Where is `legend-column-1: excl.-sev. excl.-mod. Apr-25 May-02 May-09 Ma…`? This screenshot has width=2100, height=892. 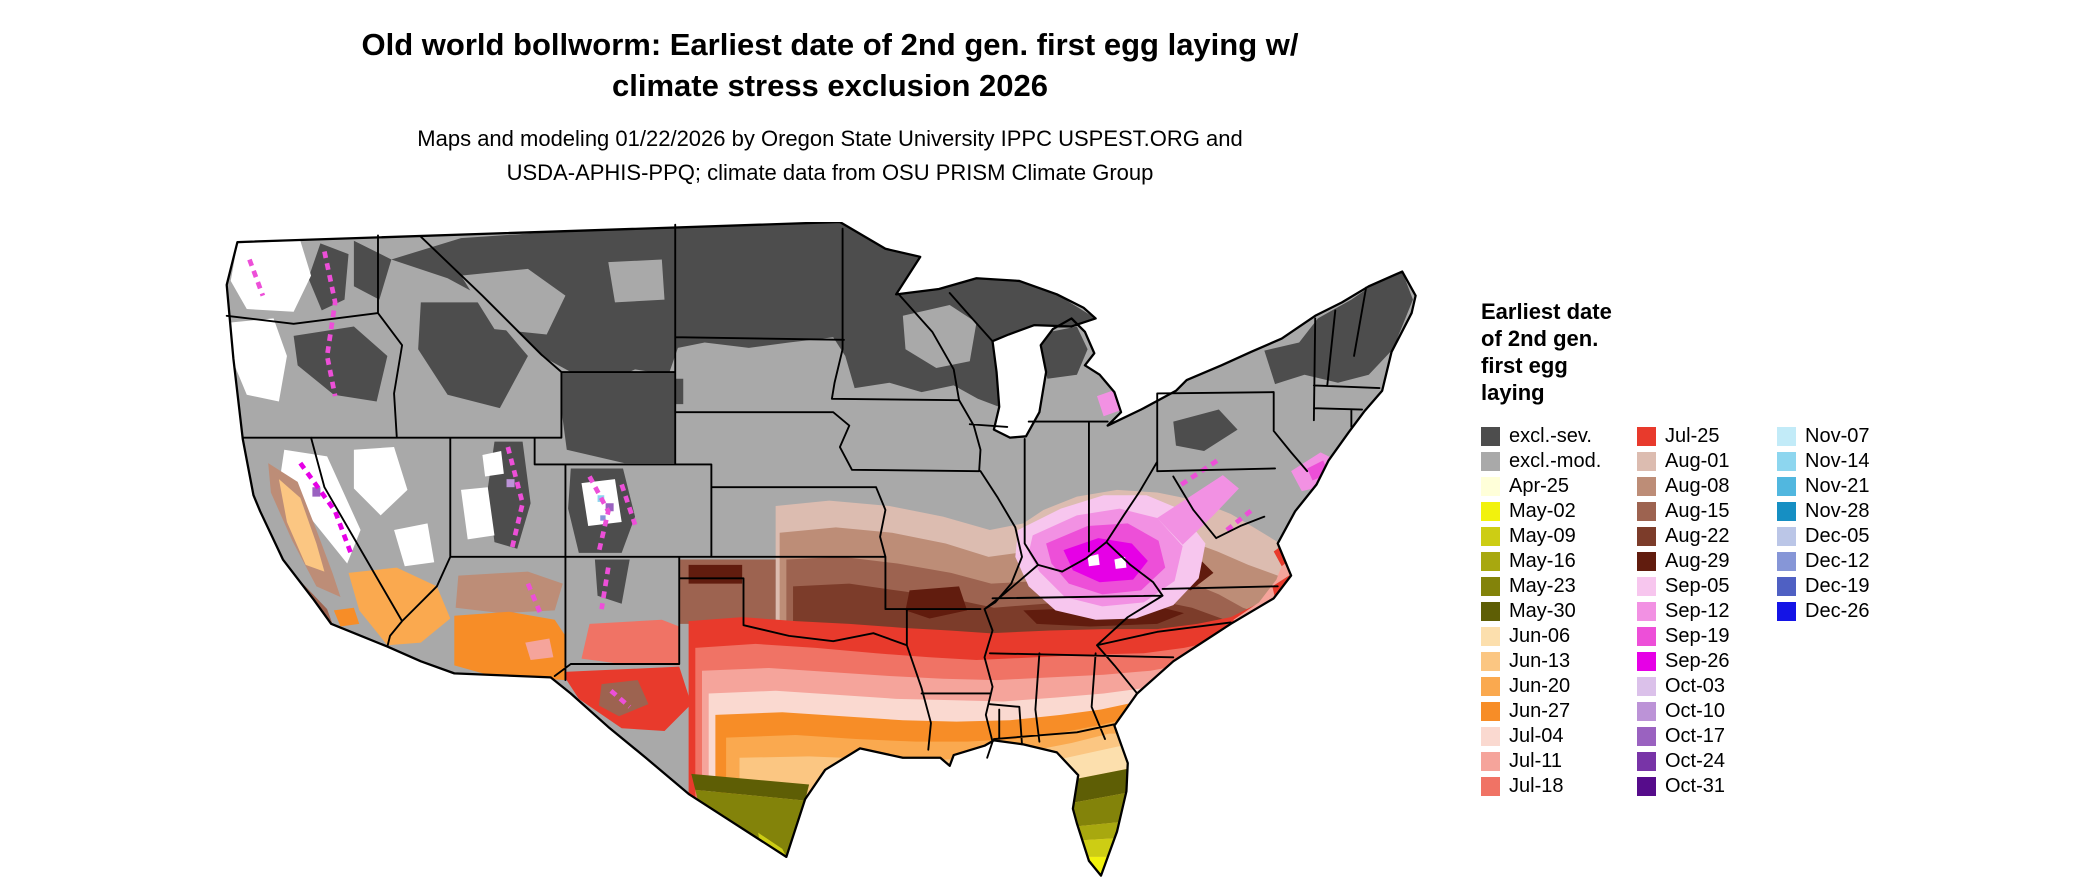
legend-column-1: excl.-sev. excl.-mod. Apr-25 May-02 May-09 Ma… is located at coordinates (1559, 611).